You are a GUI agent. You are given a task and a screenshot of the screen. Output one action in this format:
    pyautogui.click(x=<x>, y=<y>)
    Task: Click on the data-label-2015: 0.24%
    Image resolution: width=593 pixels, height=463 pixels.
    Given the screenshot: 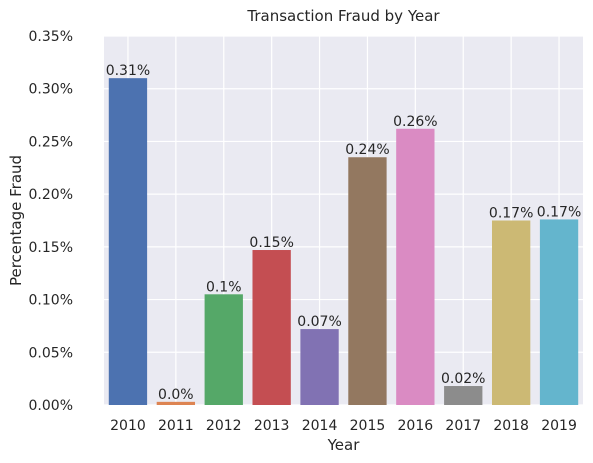 What is the action you would take?
    pyautogui.click(x=367, y=150)
    